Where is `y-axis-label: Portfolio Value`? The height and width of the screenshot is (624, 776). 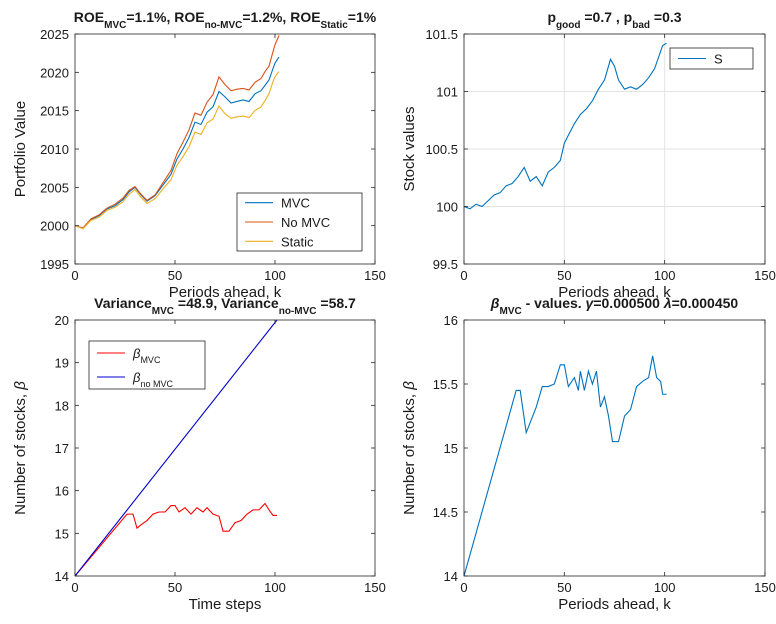 y-axis-label: Portfolio Value is located at coordinates (20, 149).